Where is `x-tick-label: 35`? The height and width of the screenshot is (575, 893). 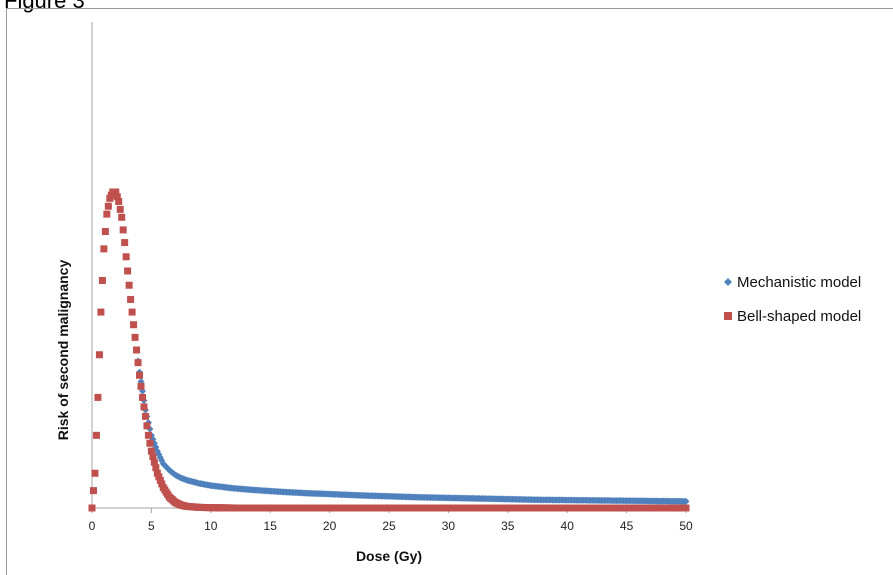
x-tick-label: 35 is located at coordinates (508, 526).